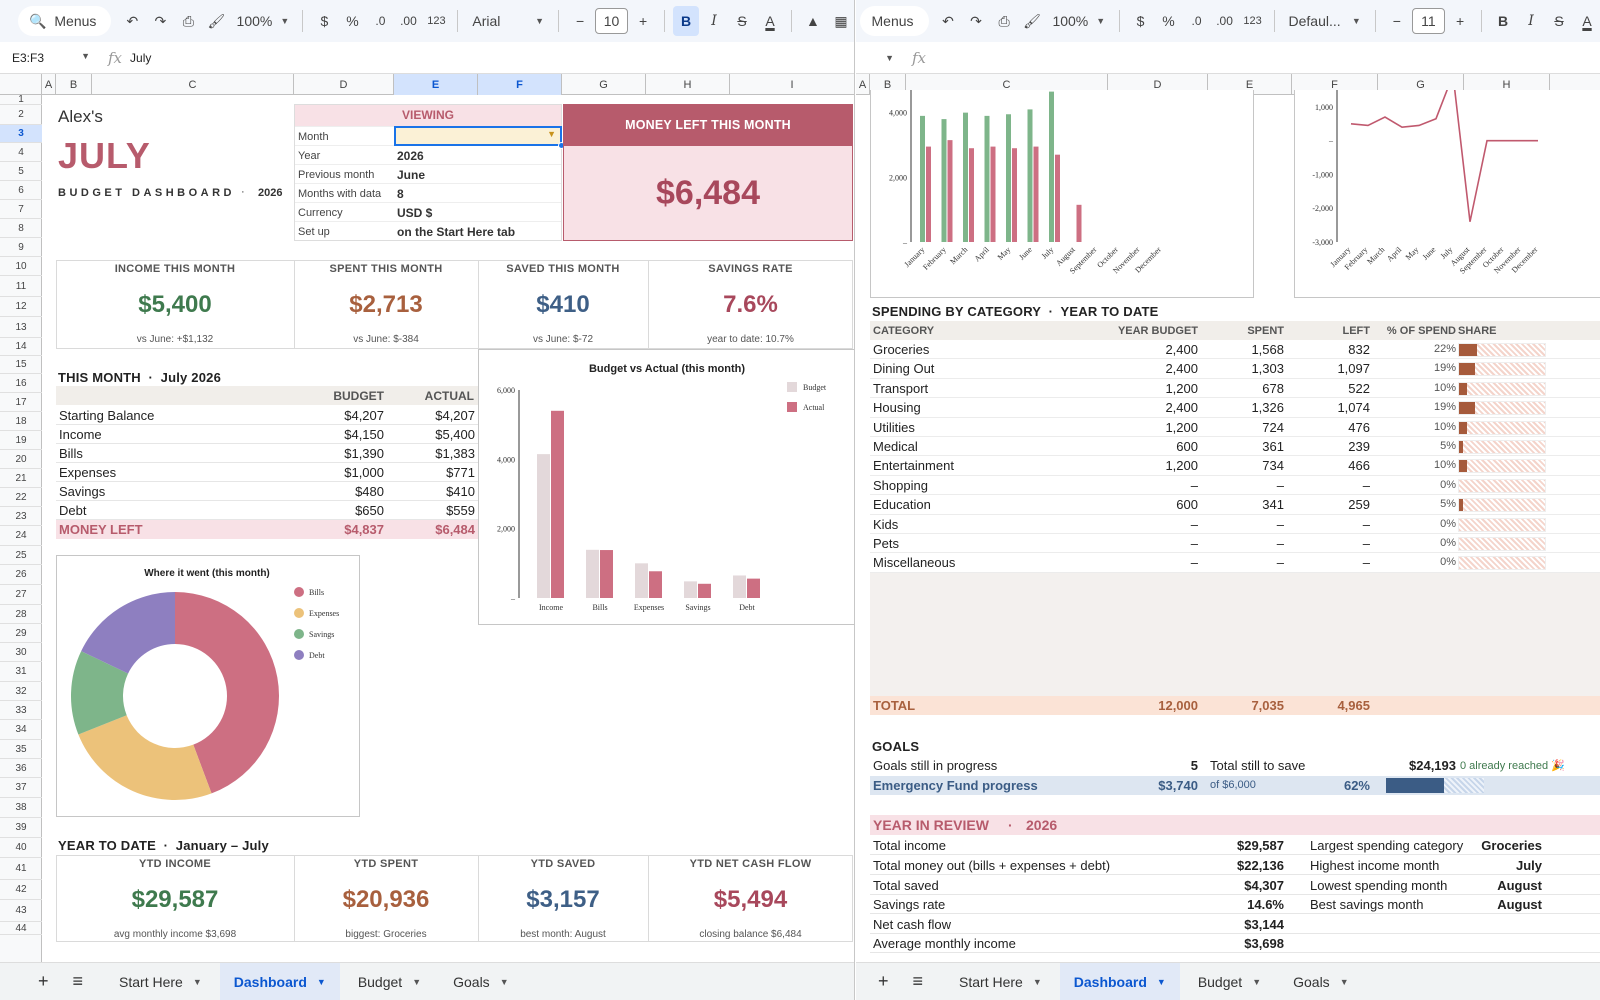  What do you see at coordinates (21, 99) in the screenshot?
I see `row-header: 1` at bounding box center [21, 99].